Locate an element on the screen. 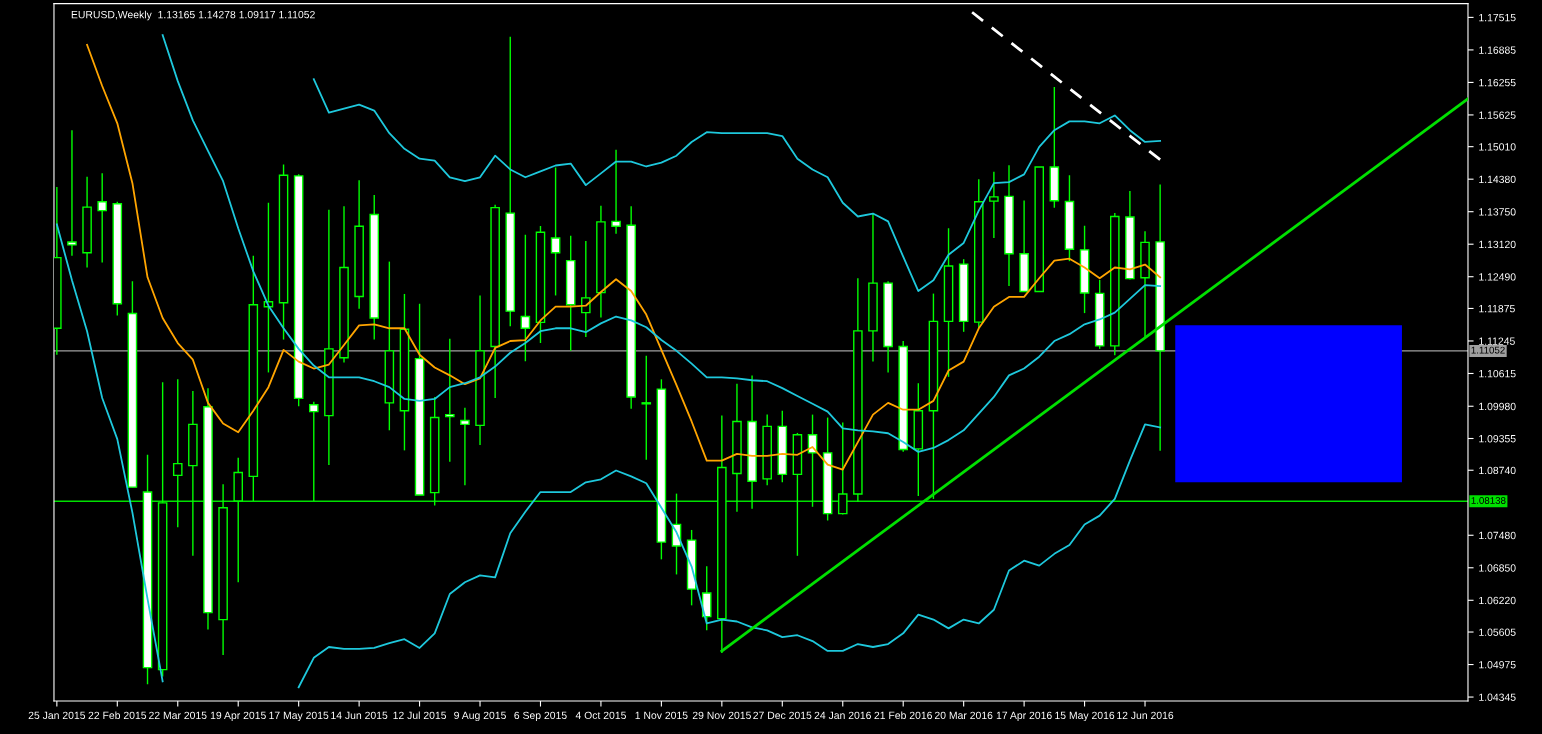  x-tick-label: 21 Feb 2016 is located at coordinates (903, 715).